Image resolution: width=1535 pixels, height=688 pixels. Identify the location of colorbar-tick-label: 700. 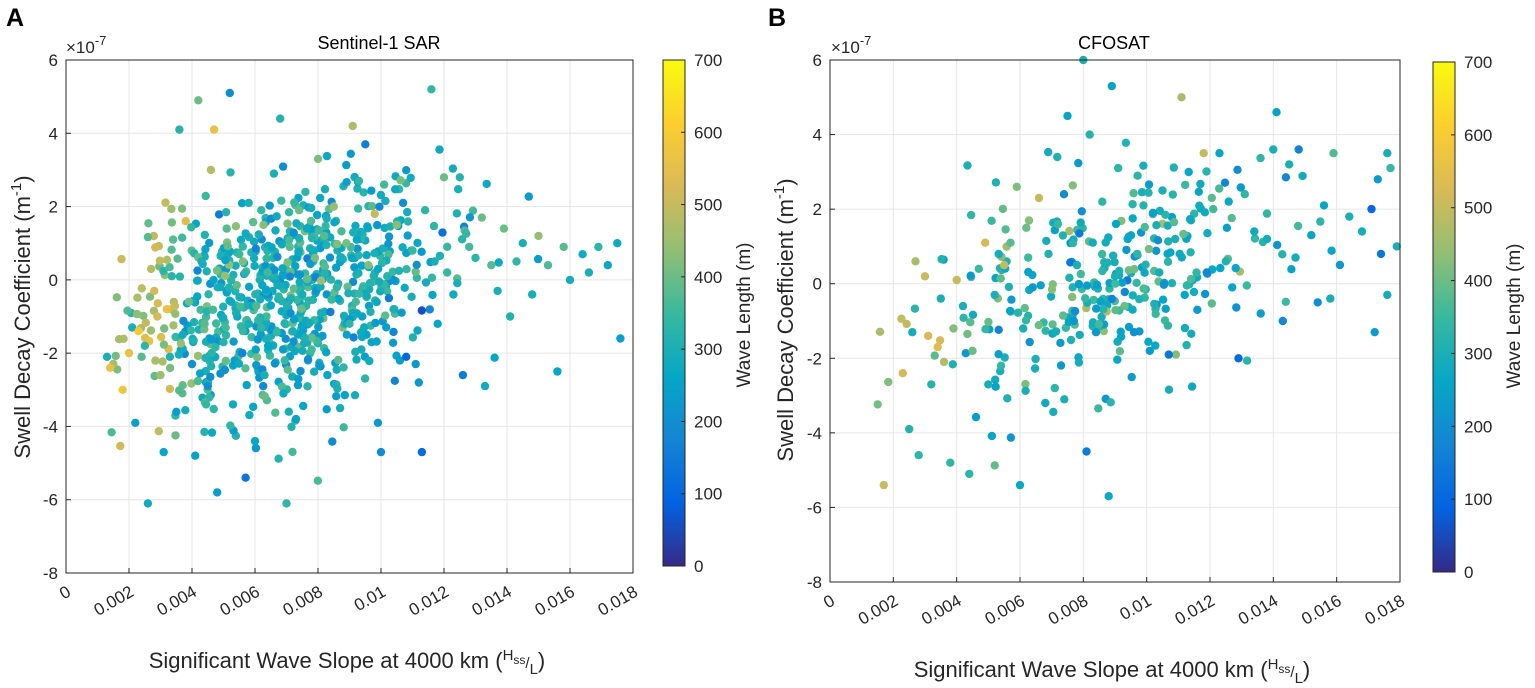
(1478, 62).